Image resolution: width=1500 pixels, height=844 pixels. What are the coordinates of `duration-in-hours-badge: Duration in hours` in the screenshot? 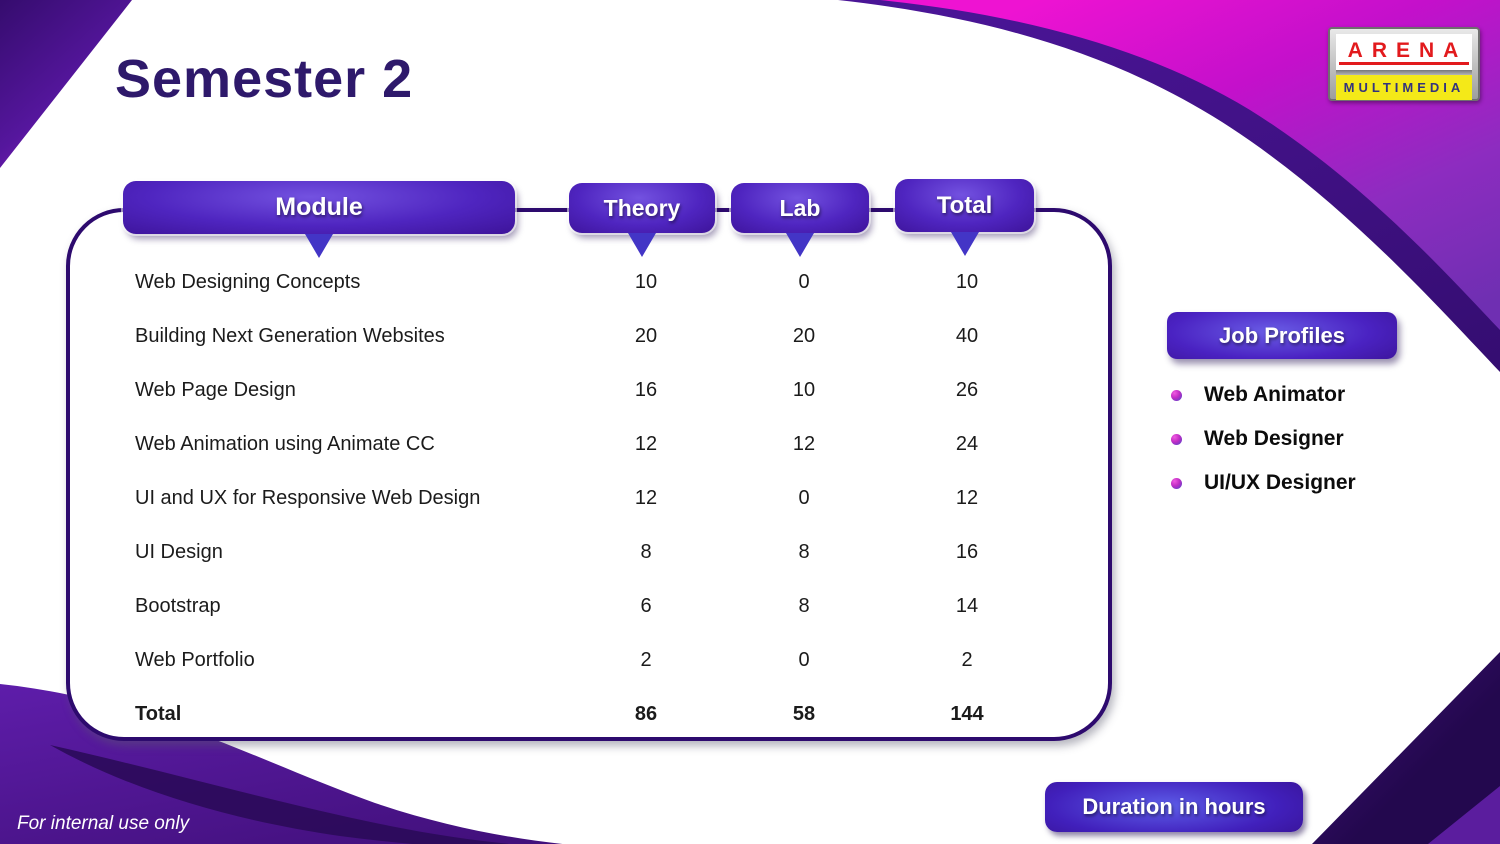 It's located at (1174, 807).